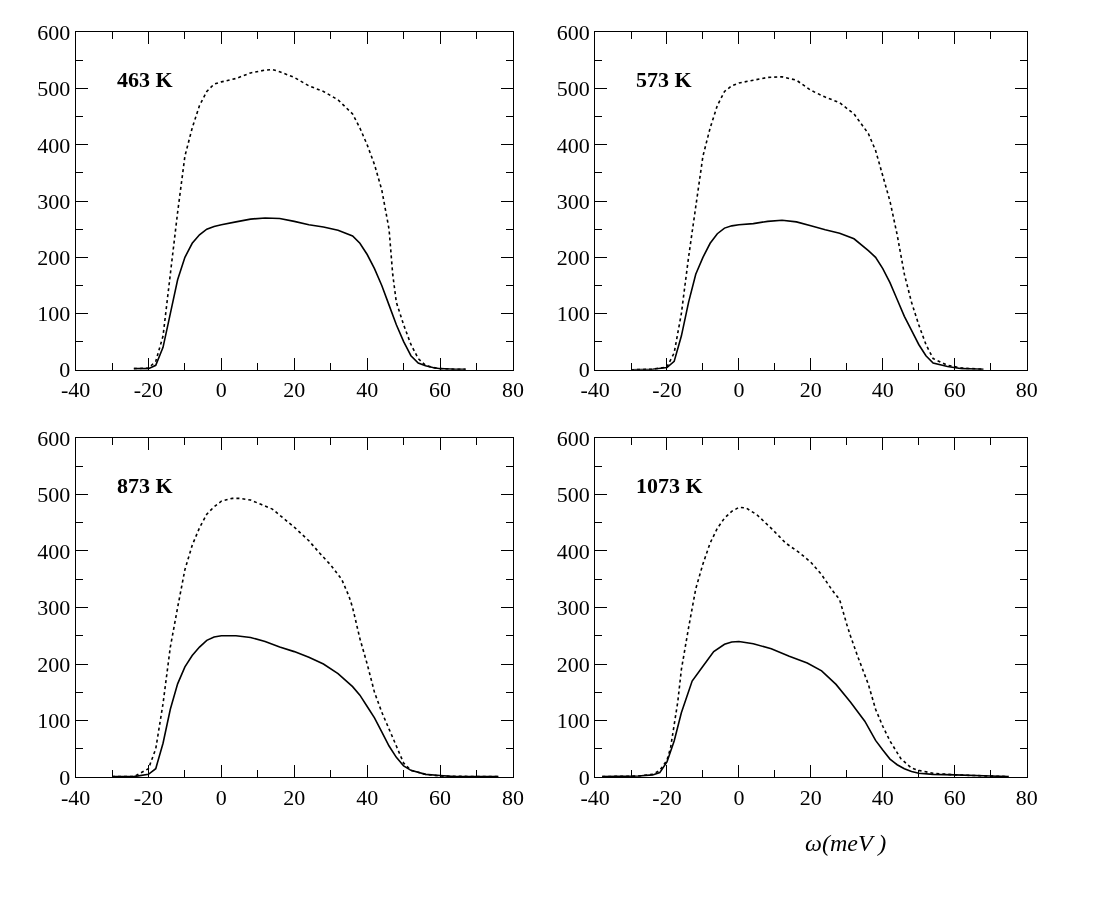 The image size is (1106, 901). Describe the element at coordinates (145, 485) in the screenshot. I see `annotation: 873 K` at that location.